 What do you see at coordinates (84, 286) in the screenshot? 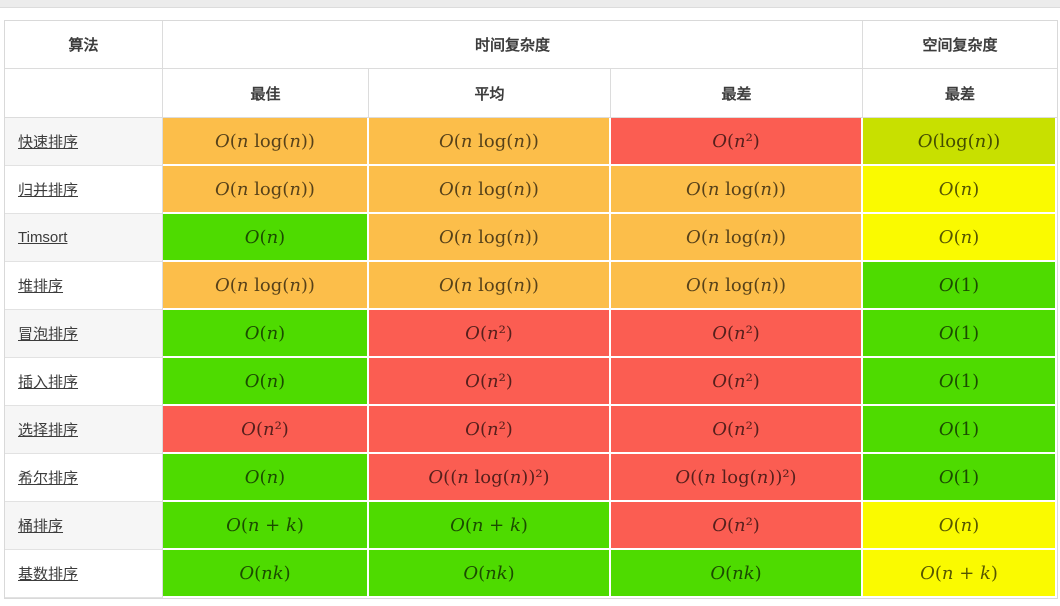
I see `algorithm-cell: 堆排序` at bounding box center [84, 286].